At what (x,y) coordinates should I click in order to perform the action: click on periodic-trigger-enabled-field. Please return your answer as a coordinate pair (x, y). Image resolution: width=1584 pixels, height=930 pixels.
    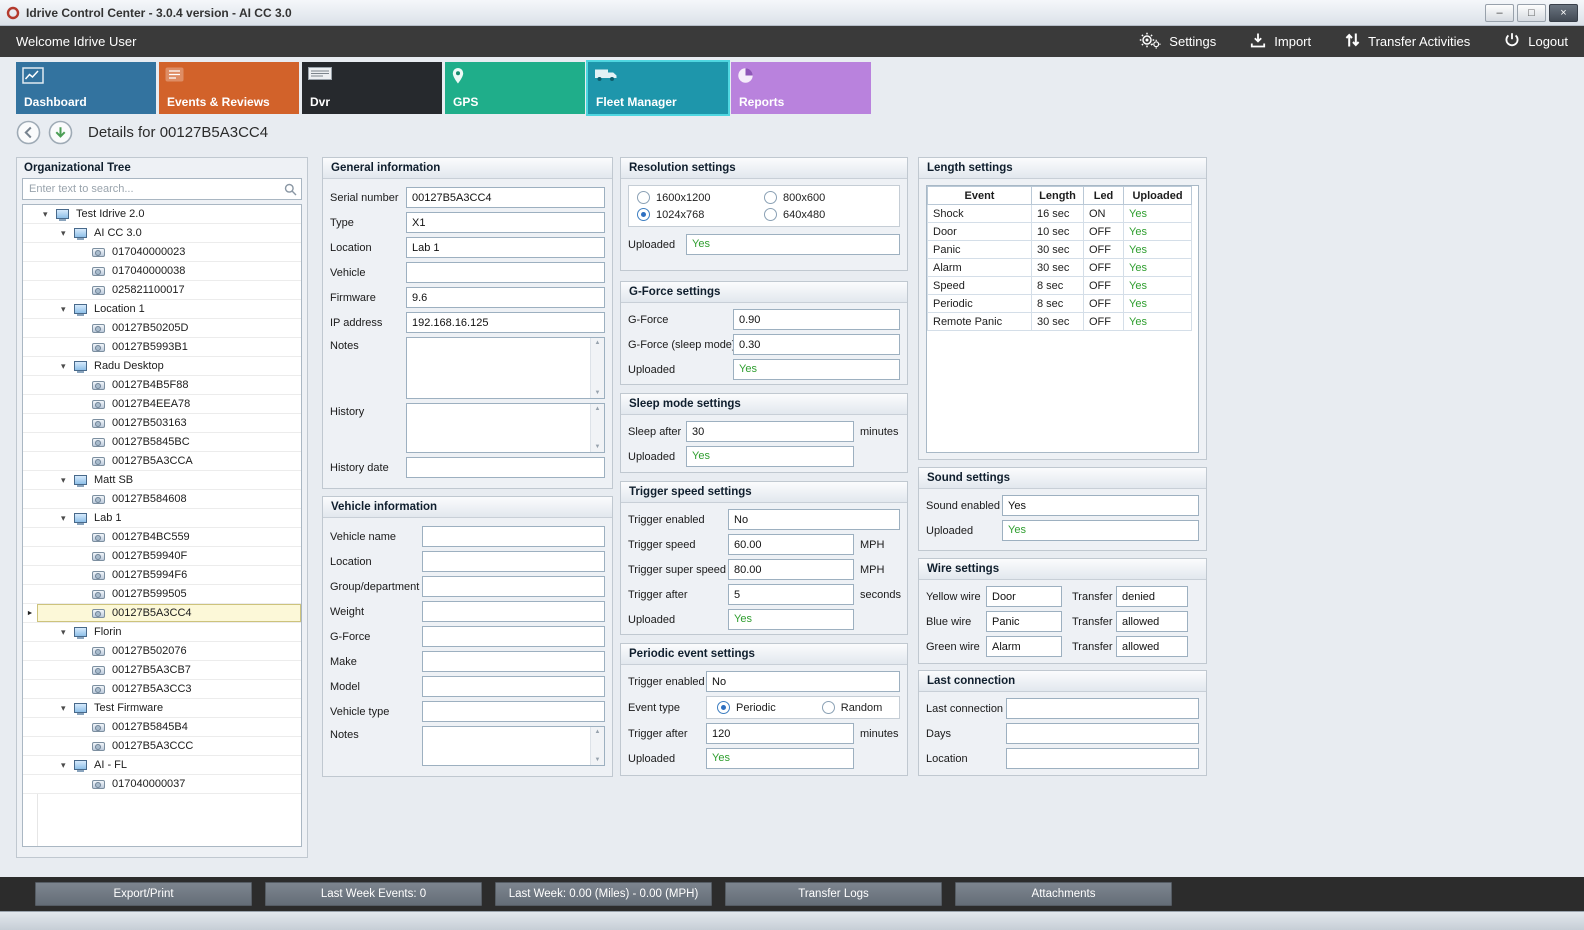
    Looking at the image, I should click on (803, 681).